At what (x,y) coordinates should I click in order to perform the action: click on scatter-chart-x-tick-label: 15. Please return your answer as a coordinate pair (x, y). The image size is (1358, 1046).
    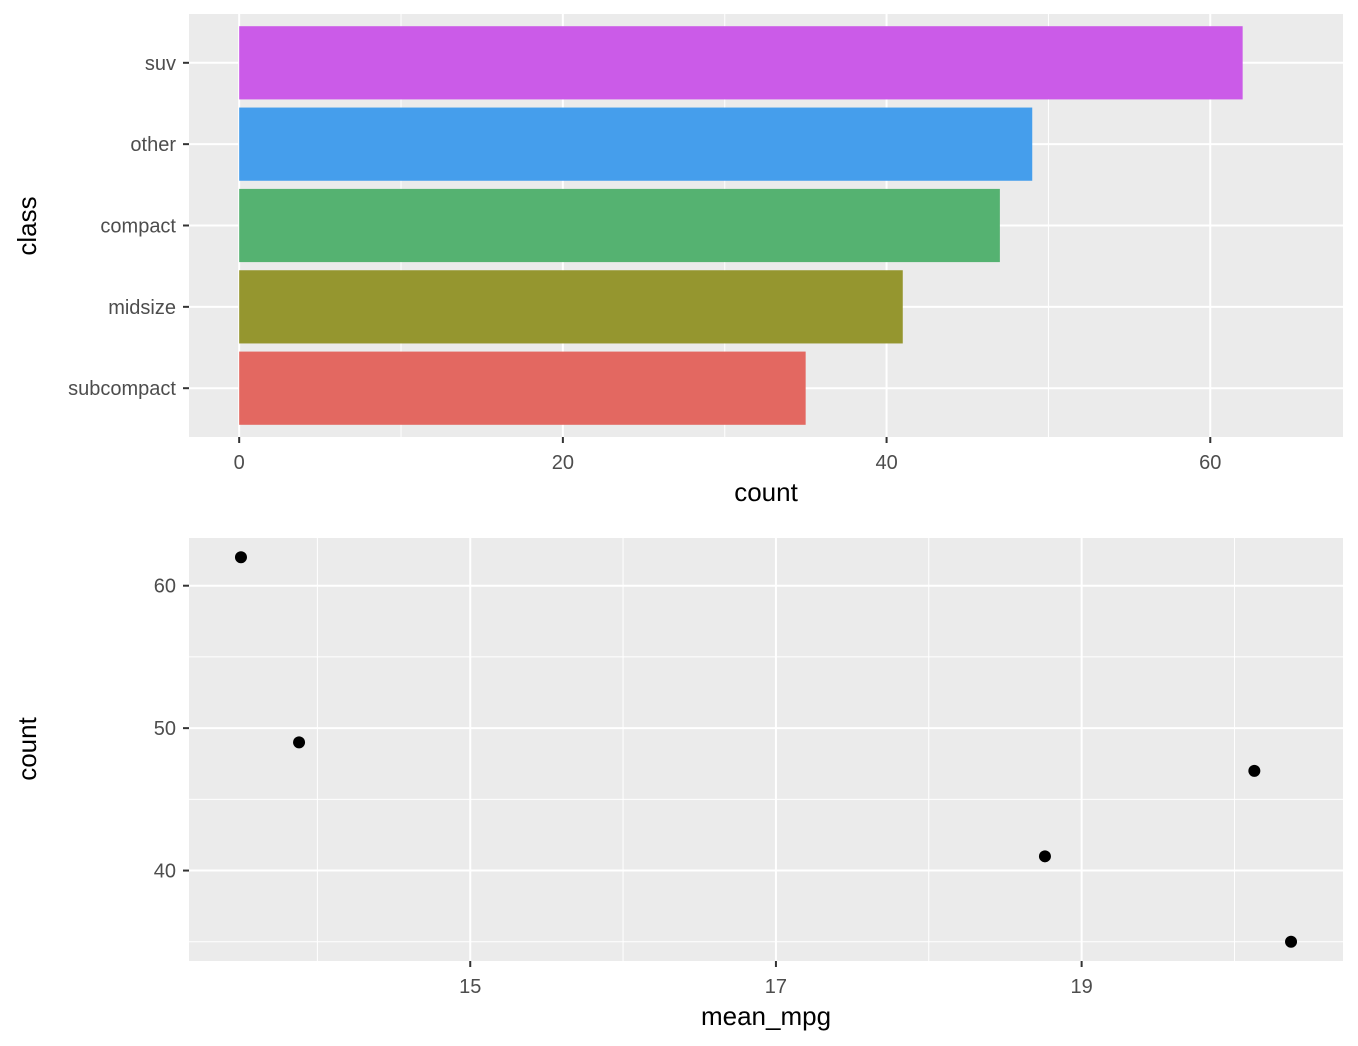
    Looking at the image, I should click on (470, 987).